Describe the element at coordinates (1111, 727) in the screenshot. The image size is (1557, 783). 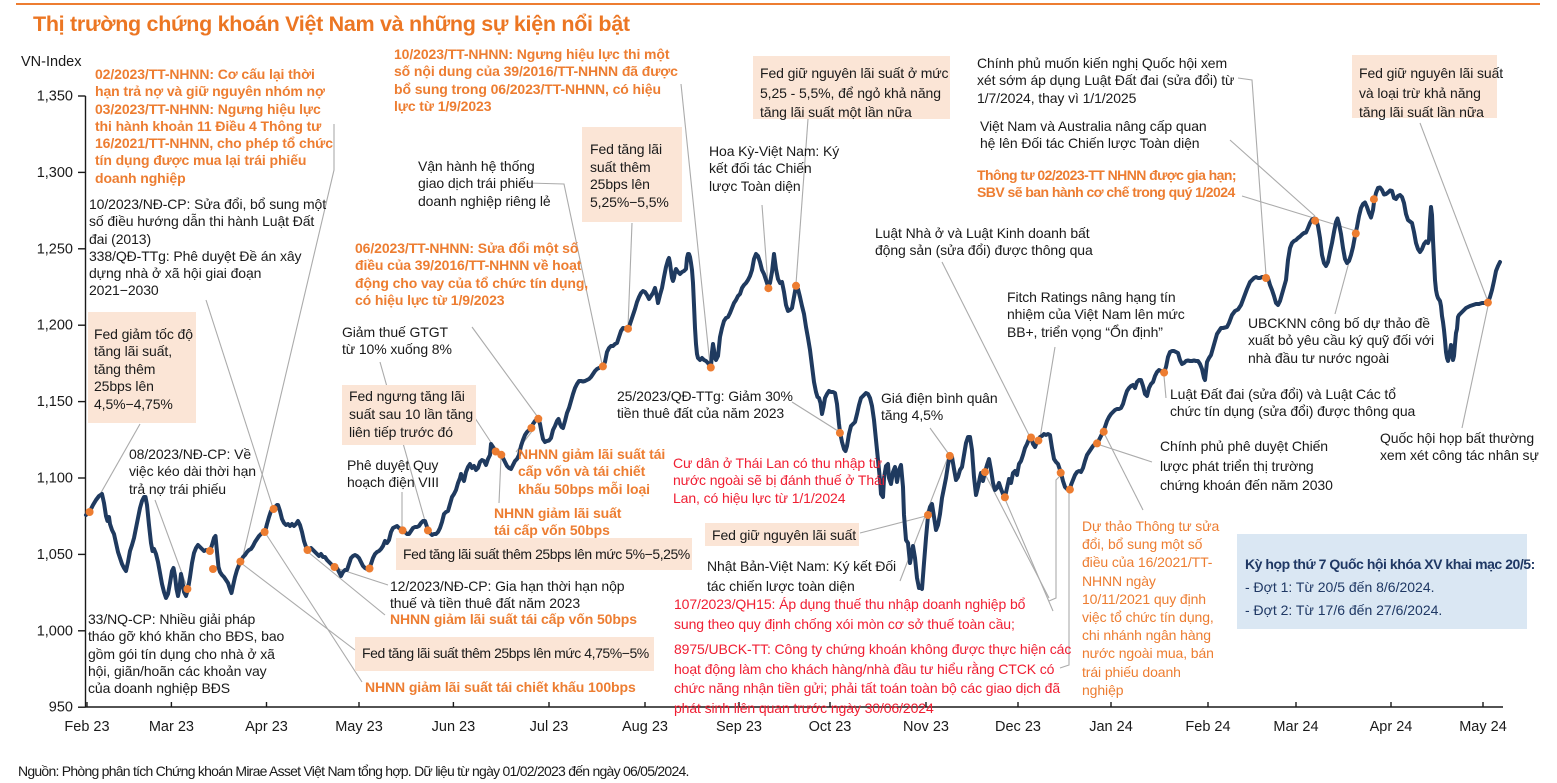
I see `svg-text: Jan 24` at that location.